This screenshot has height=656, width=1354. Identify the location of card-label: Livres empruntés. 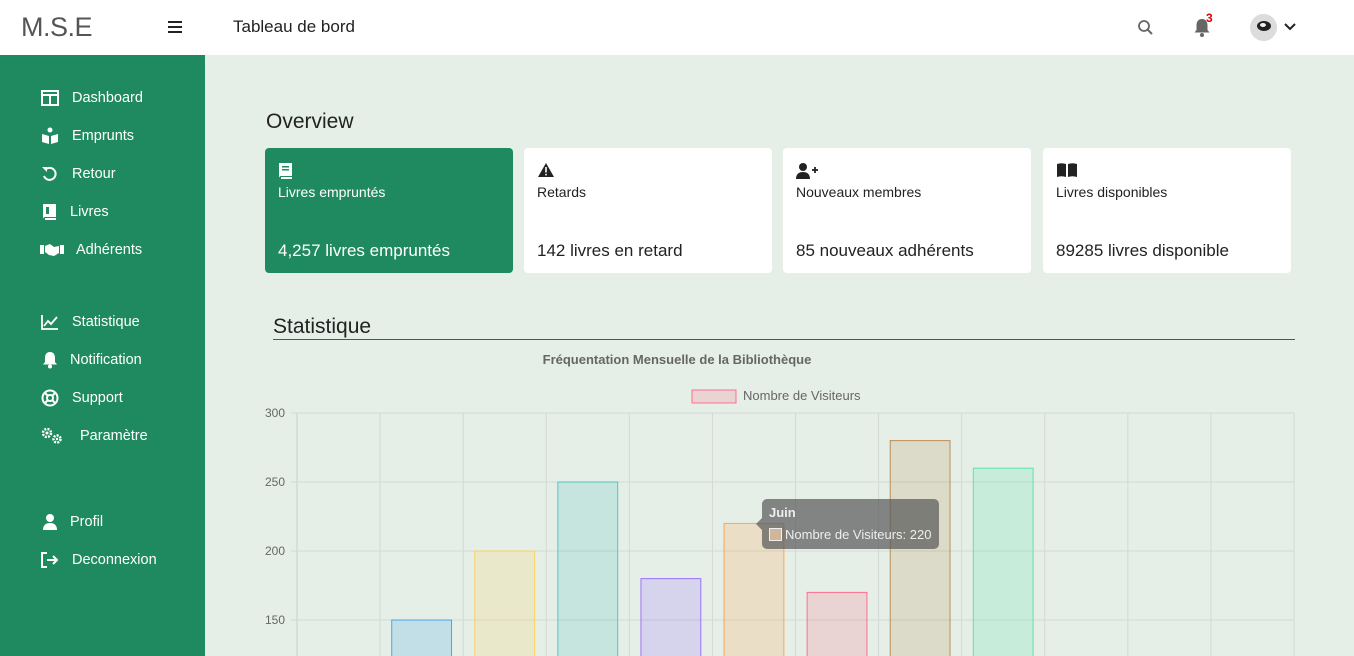
(332, 192).